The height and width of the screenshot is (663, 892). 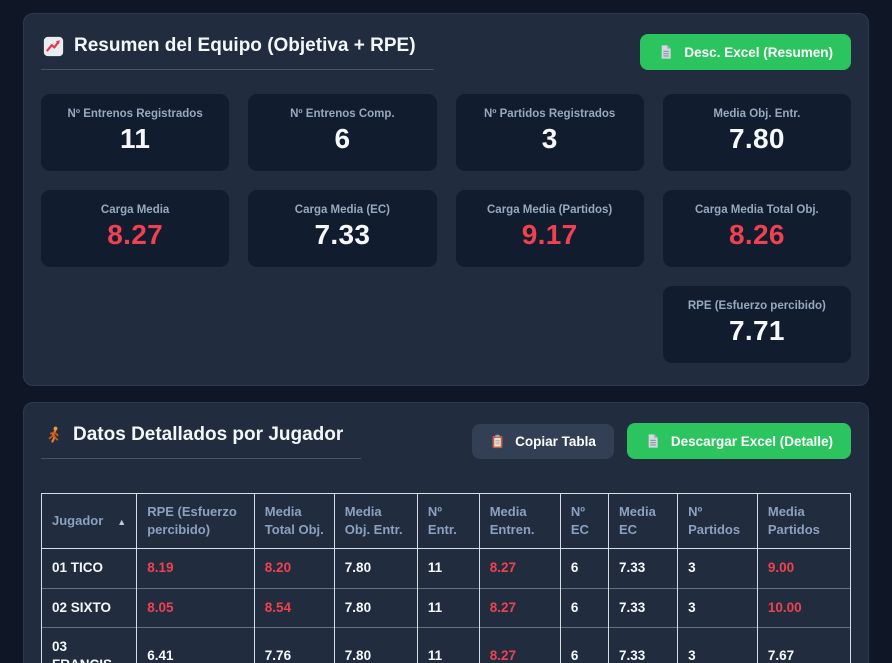 I want to click on column-header-jugador: Jugador ▲, so click(x=89, y=521).